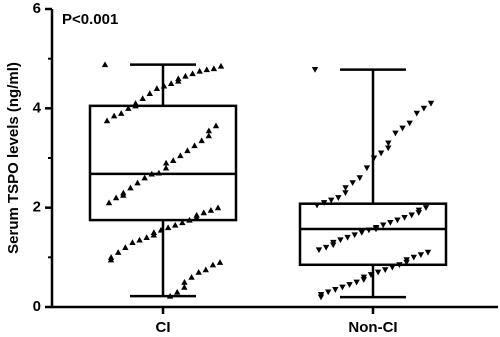  What do you see at coordinates (90, 19) in the screenshot?
I see `annotation: P<0.001` at bounding box center [90, 19].